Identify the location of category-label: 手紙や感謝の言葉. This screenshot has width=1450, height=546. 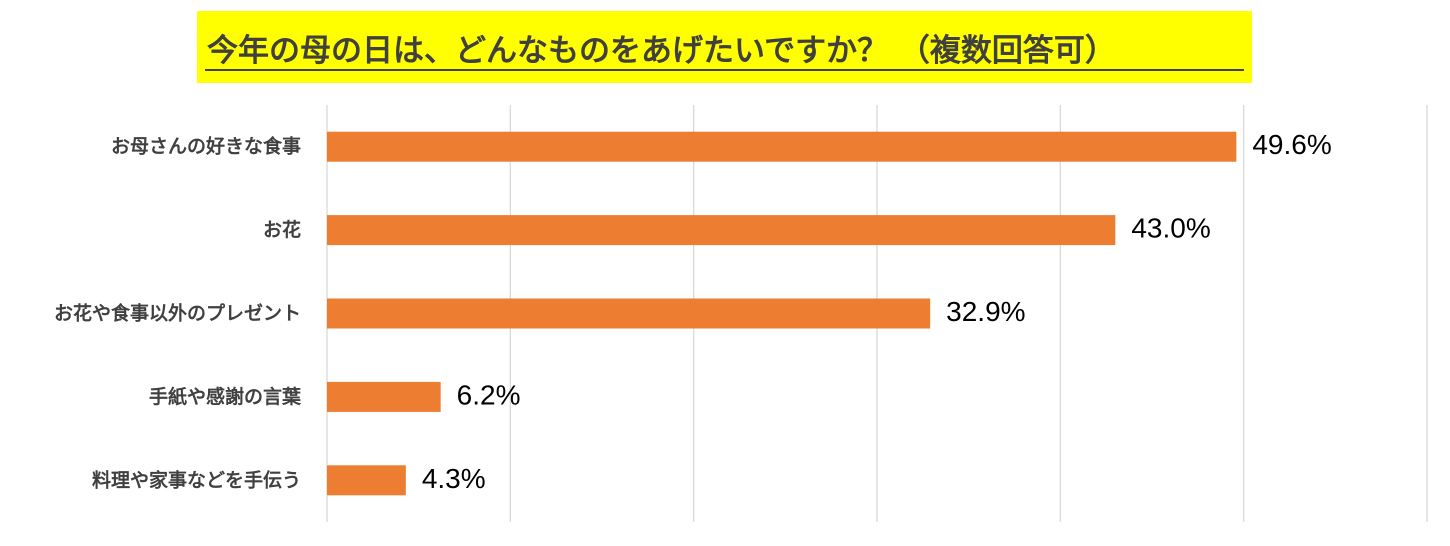
(225, 396).